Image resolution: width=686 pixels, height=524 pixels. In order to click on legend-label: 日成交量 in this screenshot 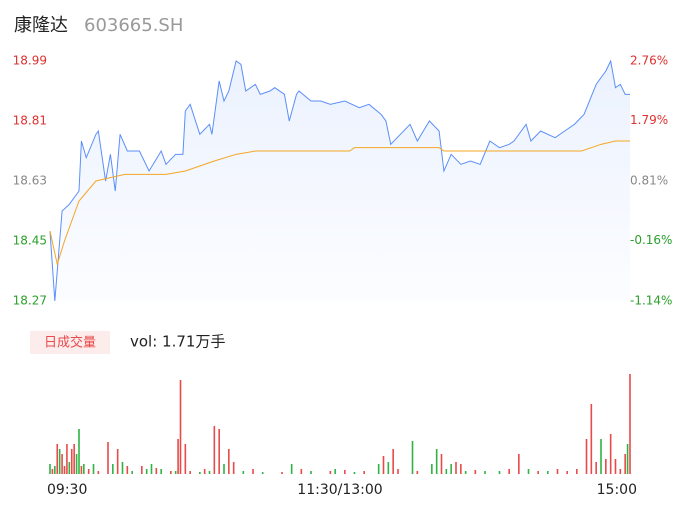, I will do `click(70, 343)`.